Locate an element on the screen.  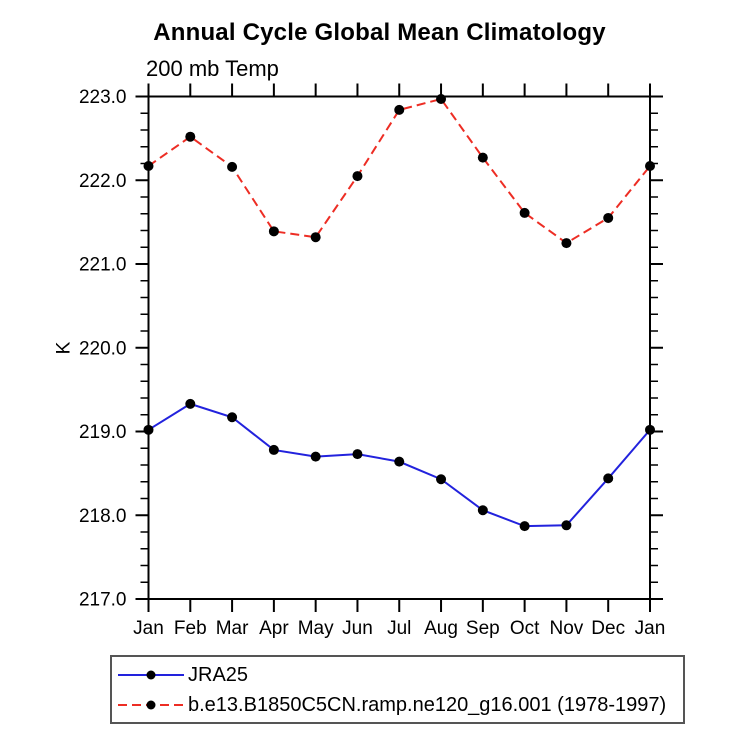
x-tick-label: Nov is located at coordinates (567, 628).